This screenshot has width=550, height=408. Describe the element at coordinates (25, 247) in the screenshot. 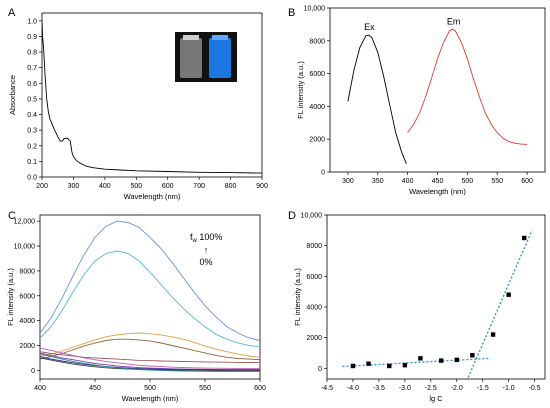

I see `panel-c-y-tick-label: 10,000` at that location.